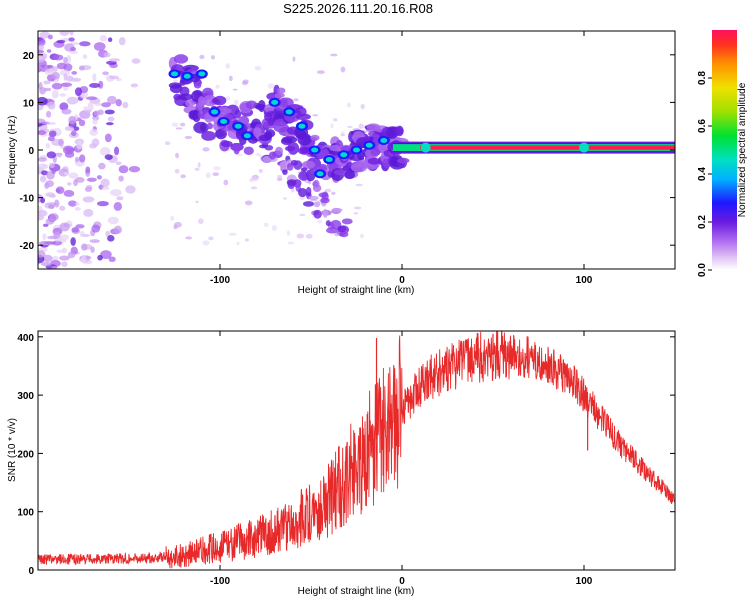  Describe the element at coordinates (31, 571) in the screenshot. I see `y-tick-label: 0` at that location.